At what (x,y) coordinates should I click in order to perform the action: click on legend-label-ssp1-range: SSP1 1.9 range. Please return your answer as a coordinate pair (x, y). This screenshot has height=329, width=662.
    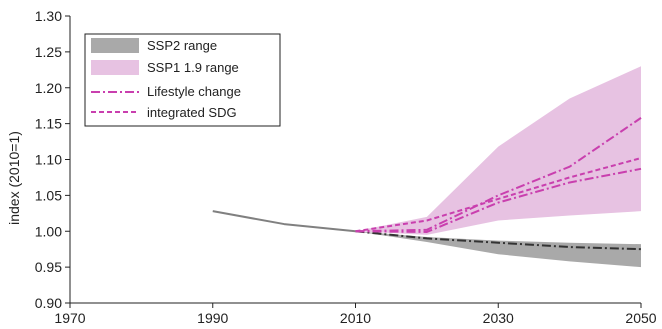
    Looking at the image, I should click on (193, 67).